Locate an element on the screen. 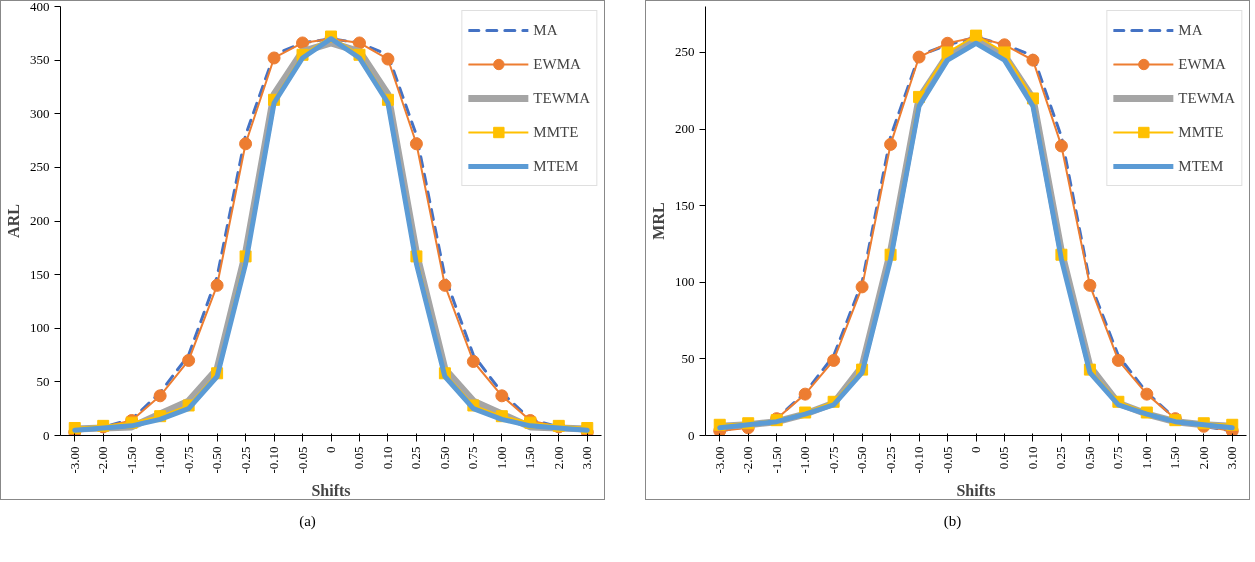 Image resolution: width=1255 pixels, height=562 pixels. y-axis-title: ARL is located at coordinates (13, 221).